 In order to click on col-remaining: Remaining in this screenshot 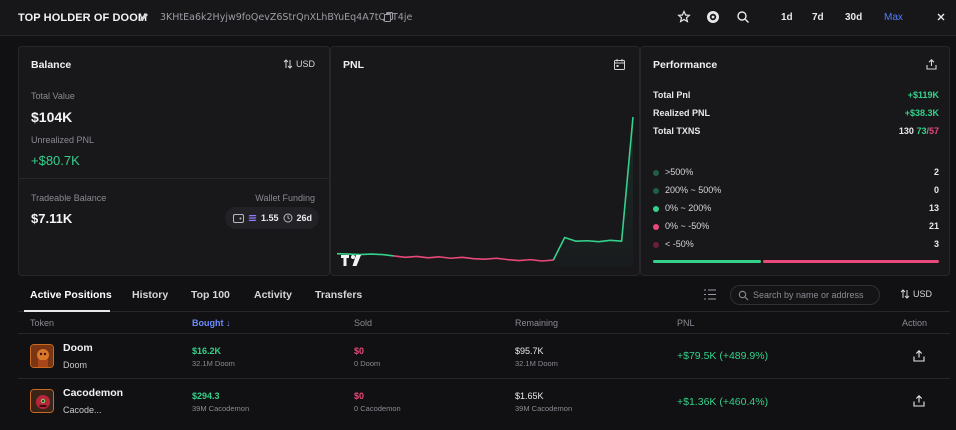, I will do `click(537, 323)`.